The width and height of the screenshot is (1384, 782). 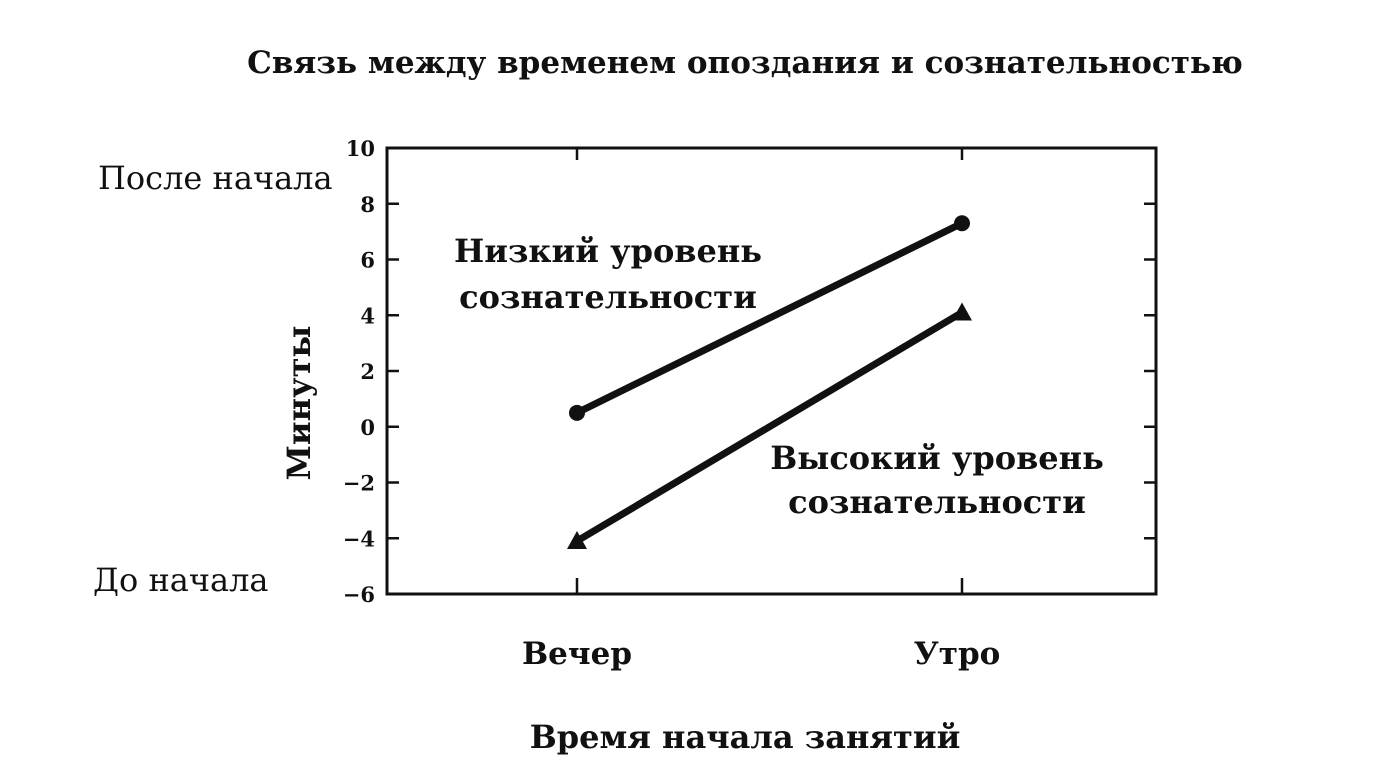 I want to click on y-tick-label-1: 8, so click(x=367, y=204).